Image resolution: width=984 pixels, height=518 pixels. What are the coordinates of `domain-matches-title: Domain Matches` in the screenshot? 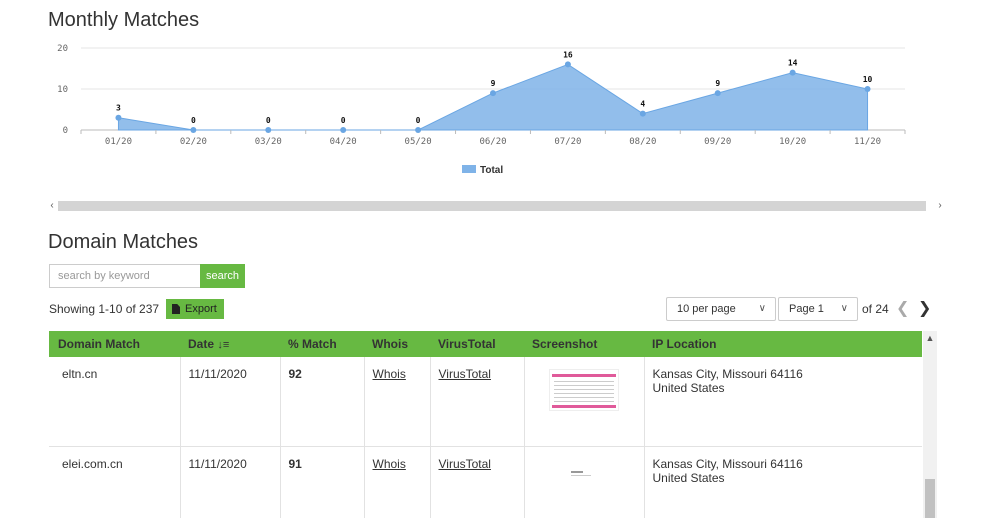 It's located at (123, 242).